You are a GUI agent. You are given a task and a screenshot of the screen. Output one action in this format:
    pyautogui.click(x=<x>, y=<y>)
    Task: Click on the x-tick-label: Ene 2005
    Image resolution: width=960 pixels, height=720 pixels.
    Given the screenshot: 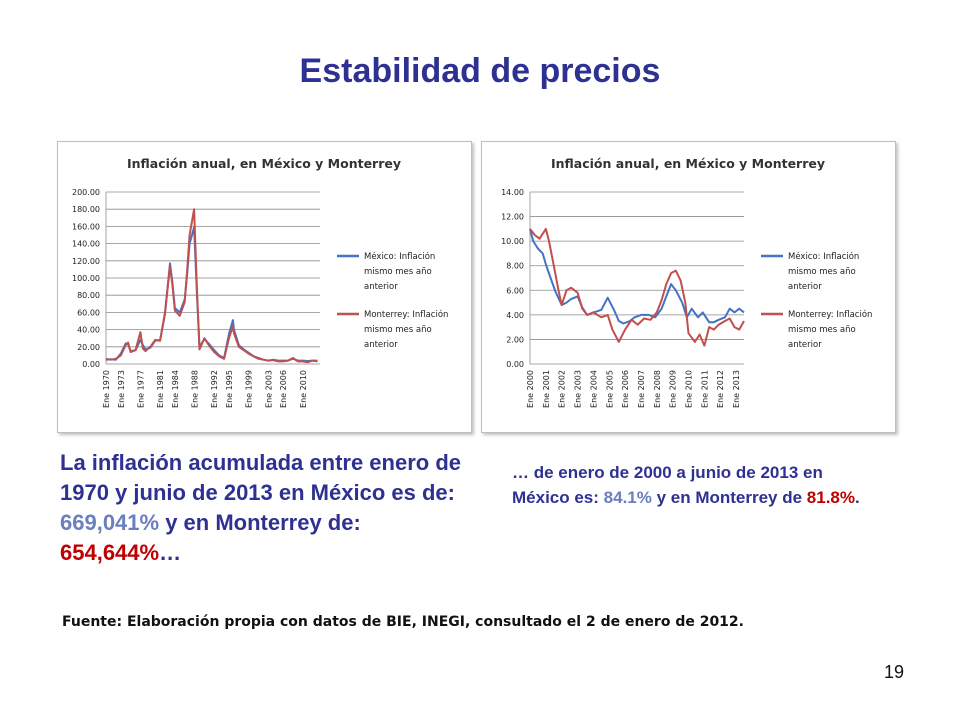 What is the action you would take?
    pyautogui.click(x=609, y=389)
    